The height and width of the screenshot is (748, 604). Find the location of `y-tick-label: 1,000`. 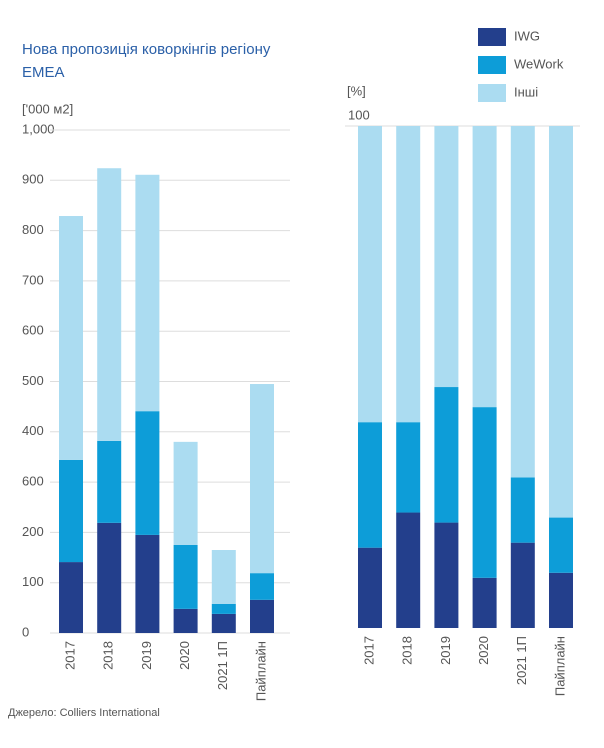

y-tick-label: 1,000 is located at coordinates (38, 128).